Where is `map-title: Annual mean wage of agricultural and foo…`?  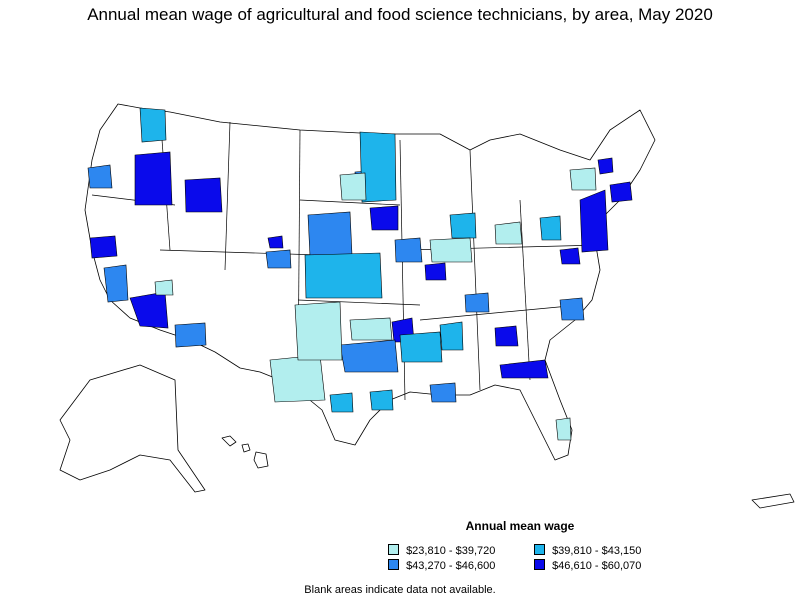 map-title: Annual mean wage of agricultural and foo… is located at coordinates (400, 14).